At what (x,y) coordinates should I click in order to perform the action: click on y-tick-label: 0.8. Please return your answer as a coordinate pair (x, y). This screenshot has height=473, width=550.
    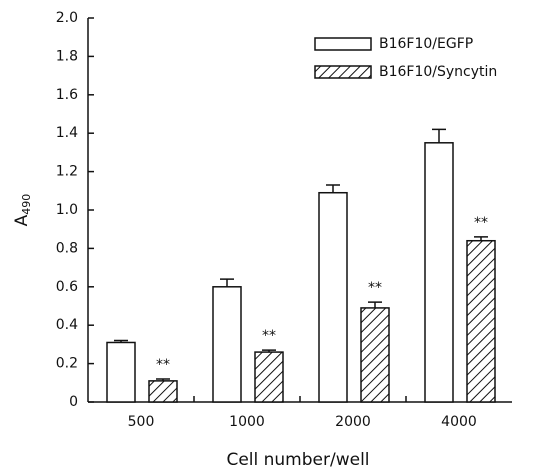
    Looking at the image, I should click on (67, 248).